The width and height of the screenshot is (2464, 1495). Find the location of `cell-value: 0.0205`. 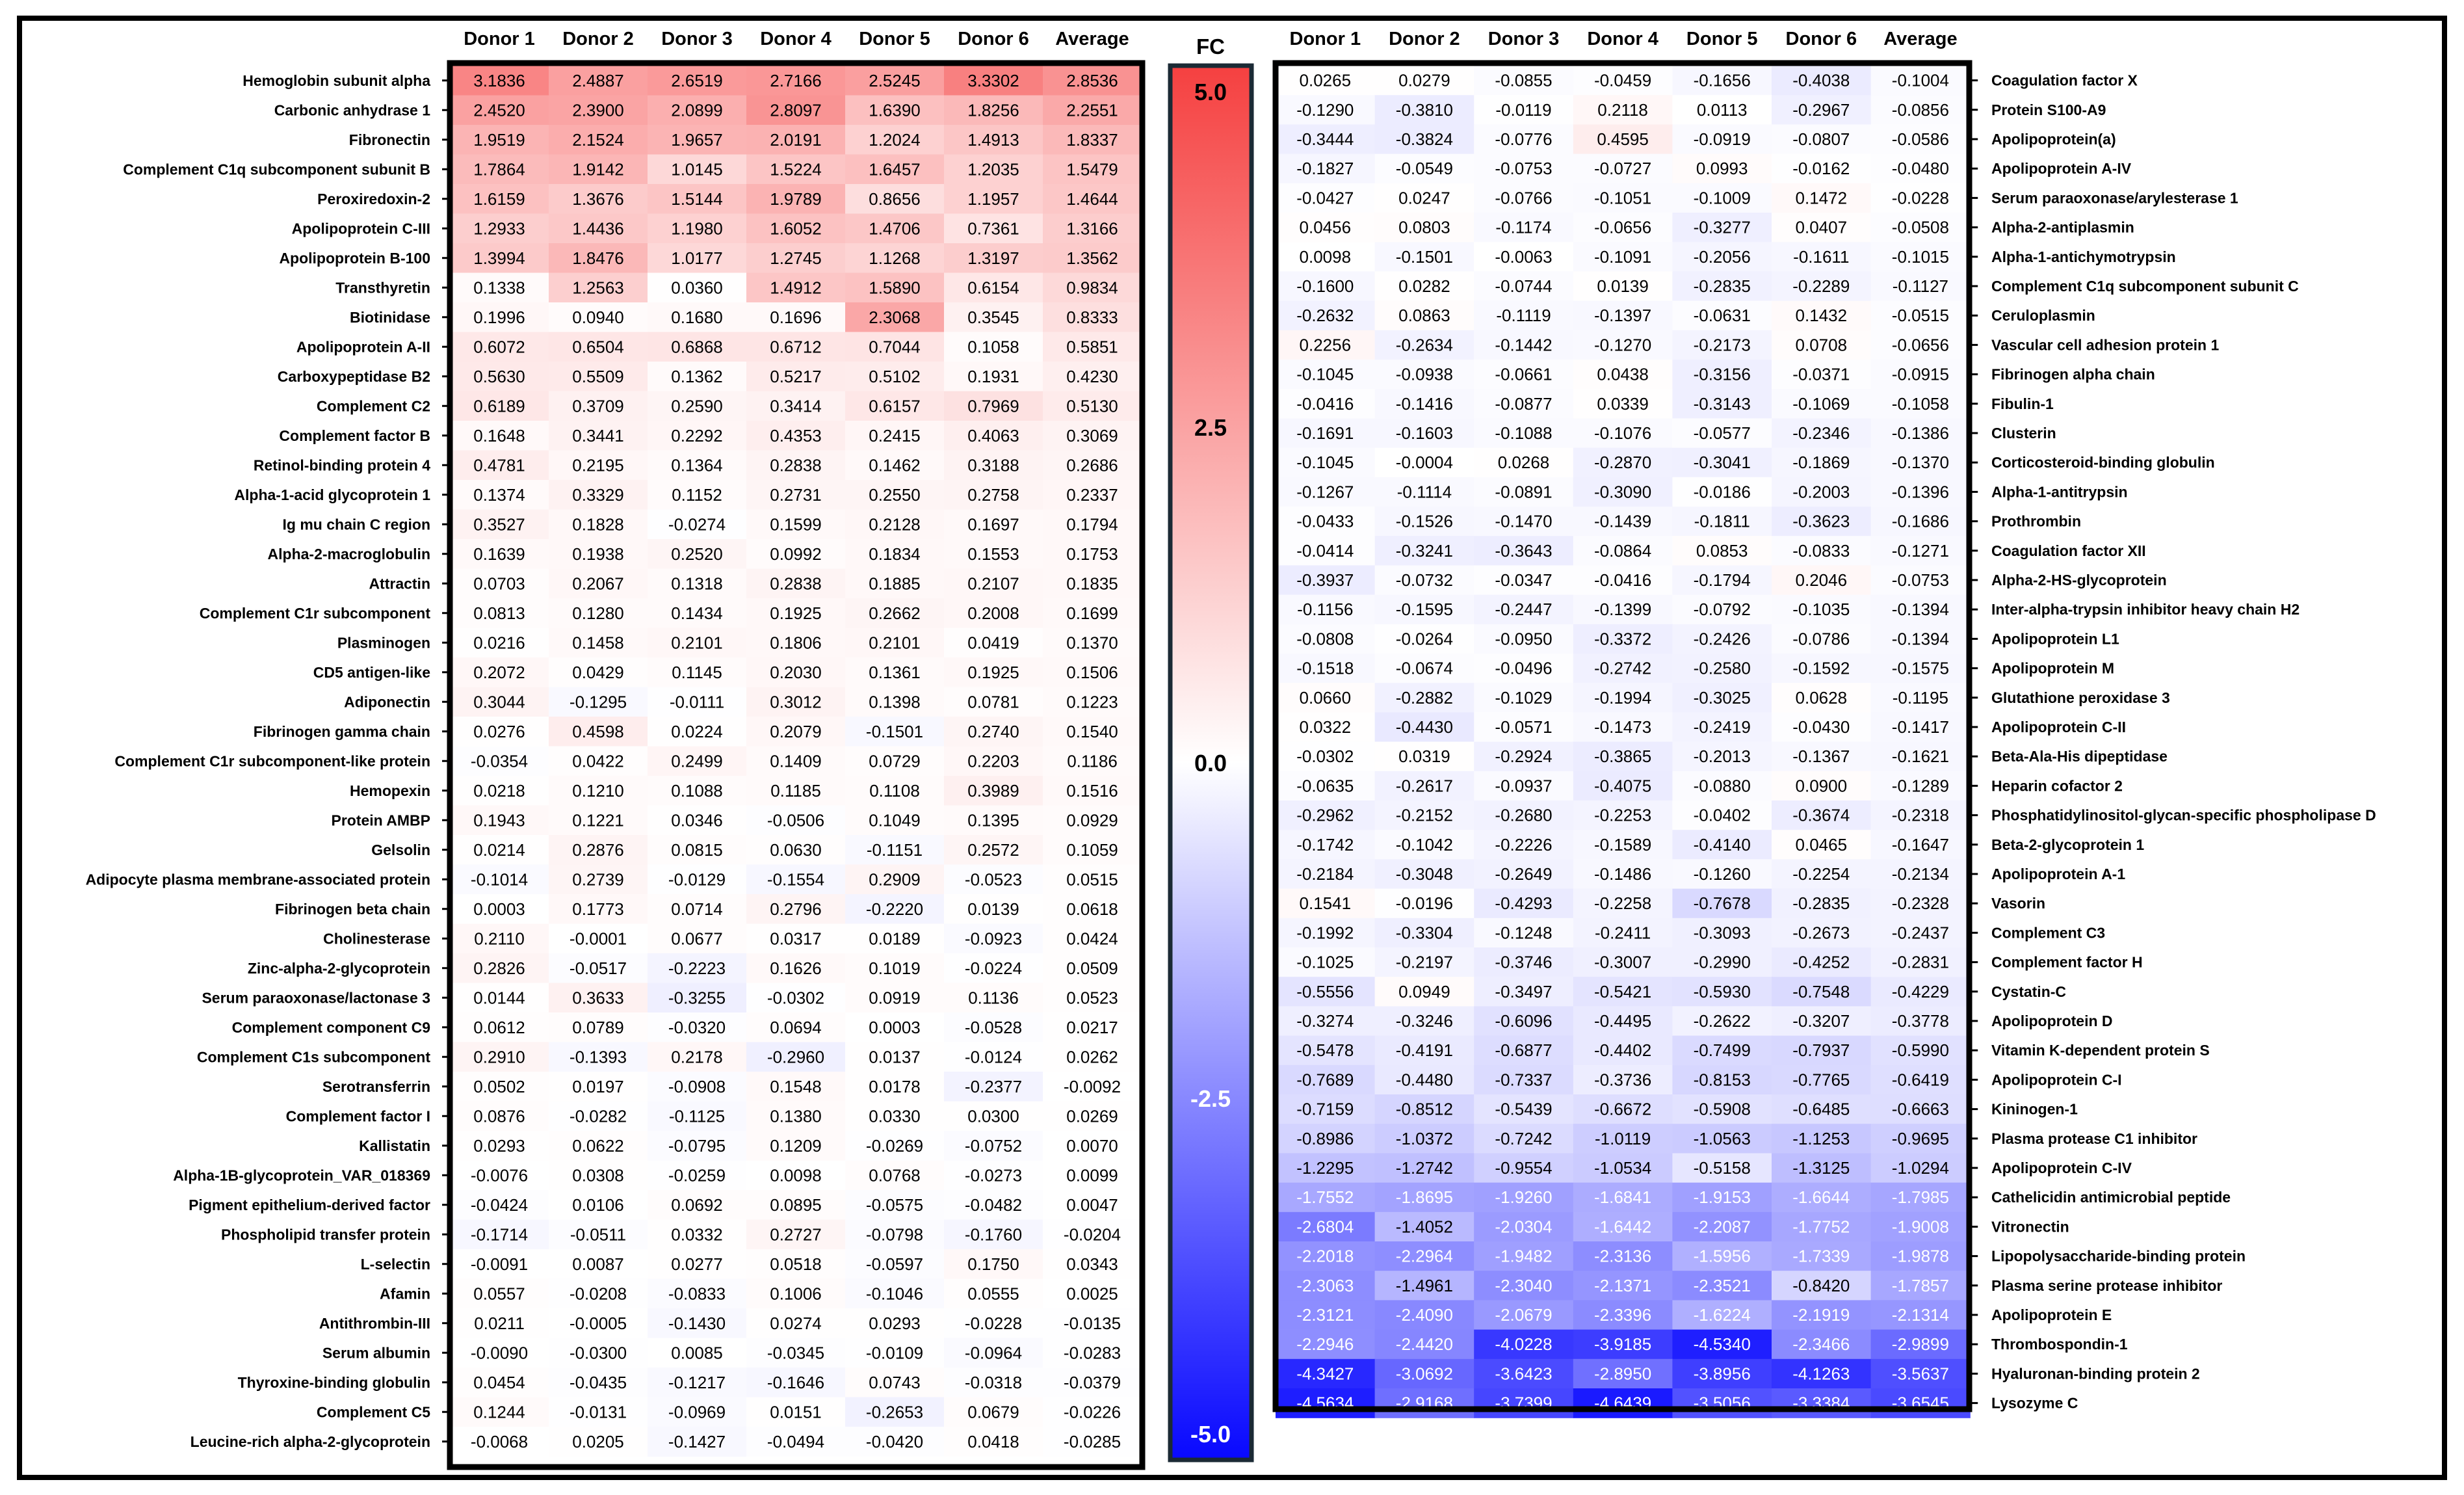

cell-value: 0.0205 is located at coordinates (598, 1441).